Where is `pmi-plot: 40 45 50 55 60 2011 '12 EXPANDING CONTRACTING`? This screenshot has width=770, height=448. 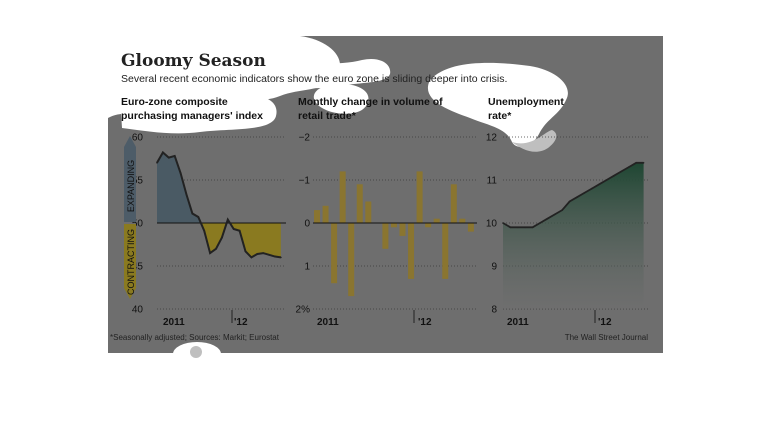
pmi-plot: 40 45 50 55 60 2011 '12 EXPANDING CONTRACTING is located at coordinates (205, 230).